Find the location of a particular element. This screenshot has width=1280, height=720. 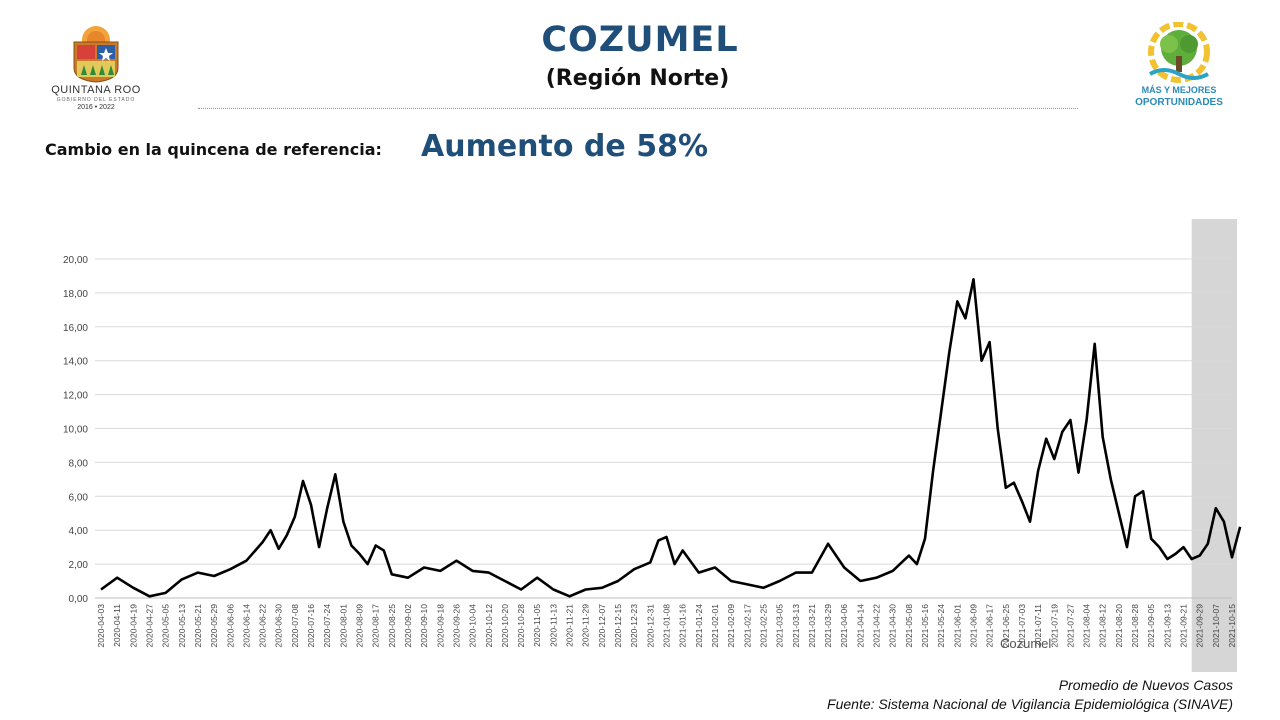

change-value: Aumento de 58% is located at coordinates (565, 146).